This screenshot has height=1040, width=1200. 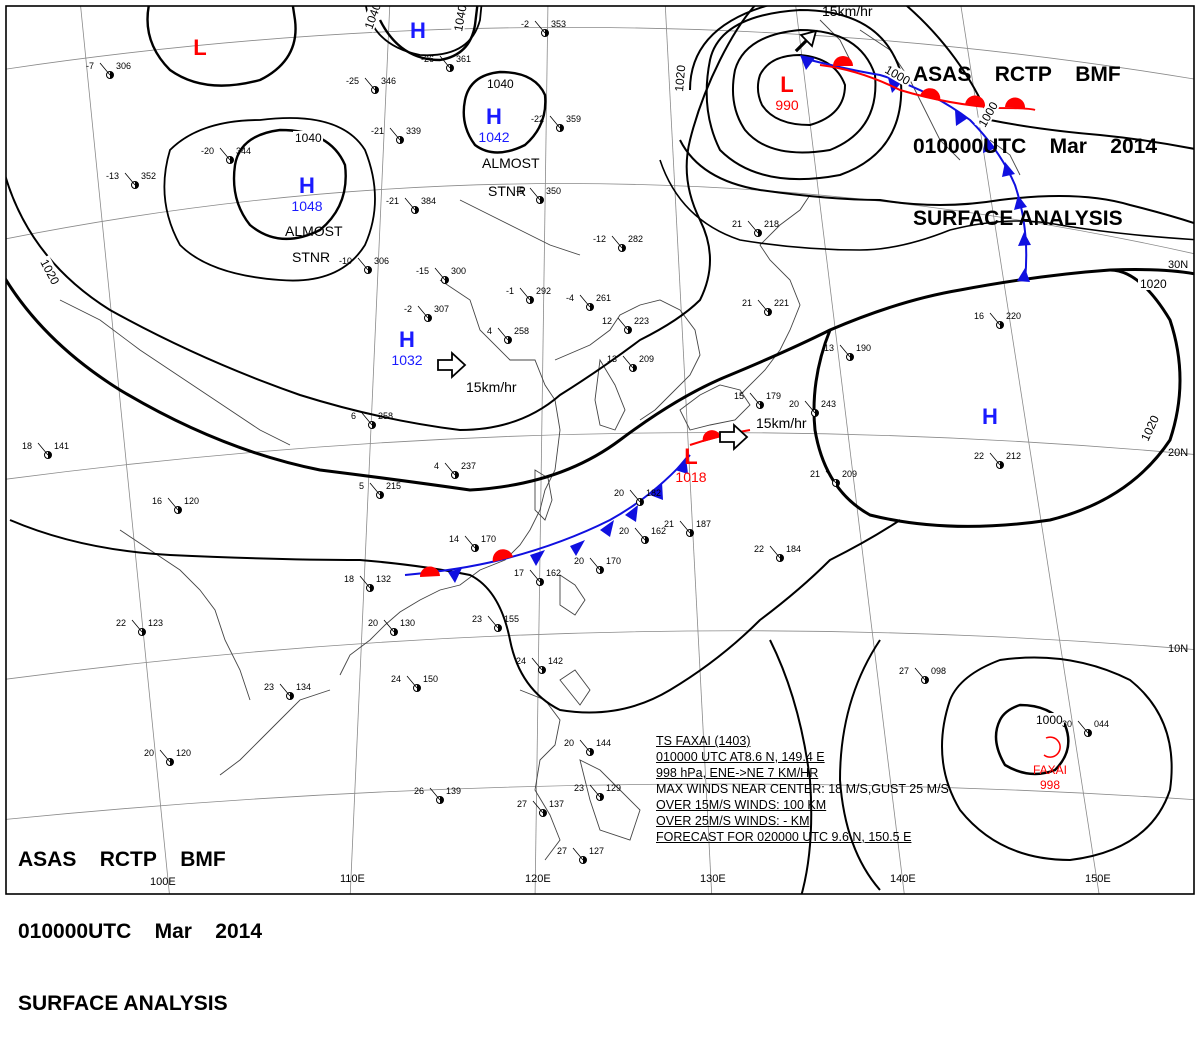 I want to click on center-pressure-value: 990, so click(x=787, y=105).